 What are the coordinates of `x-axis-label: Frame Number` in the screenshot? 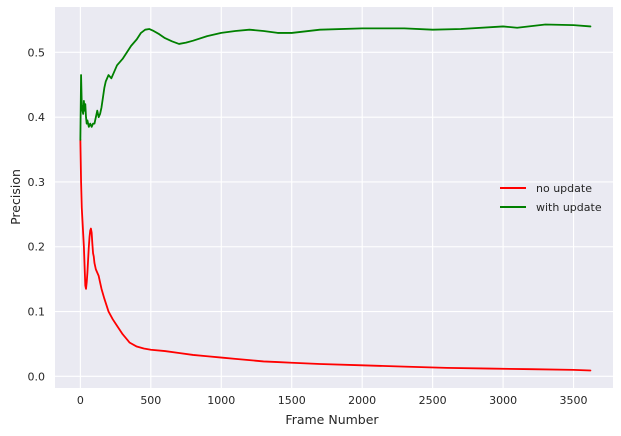 It's located at (332, 419).